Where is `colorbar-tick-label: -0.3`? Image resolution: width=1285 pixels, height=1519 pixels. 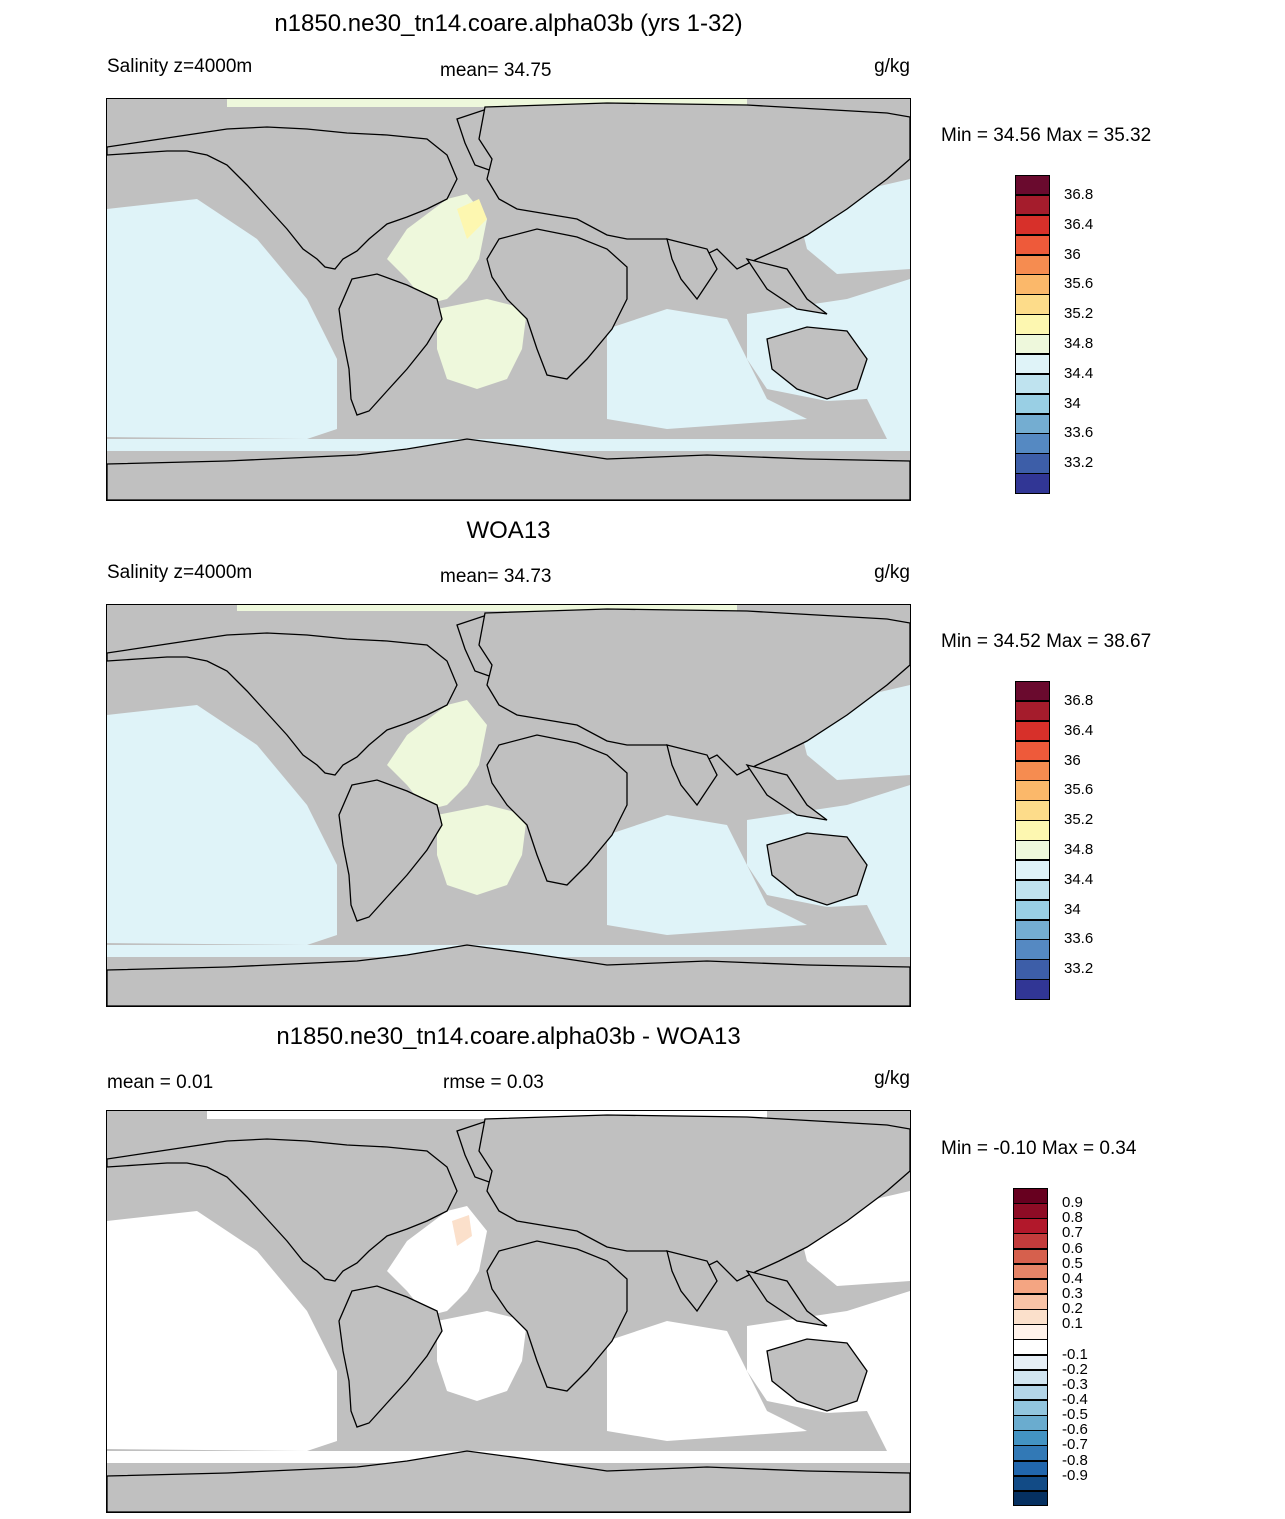 colorbar-tick-label: -0.3 is located at coordinates (1075, 1384).